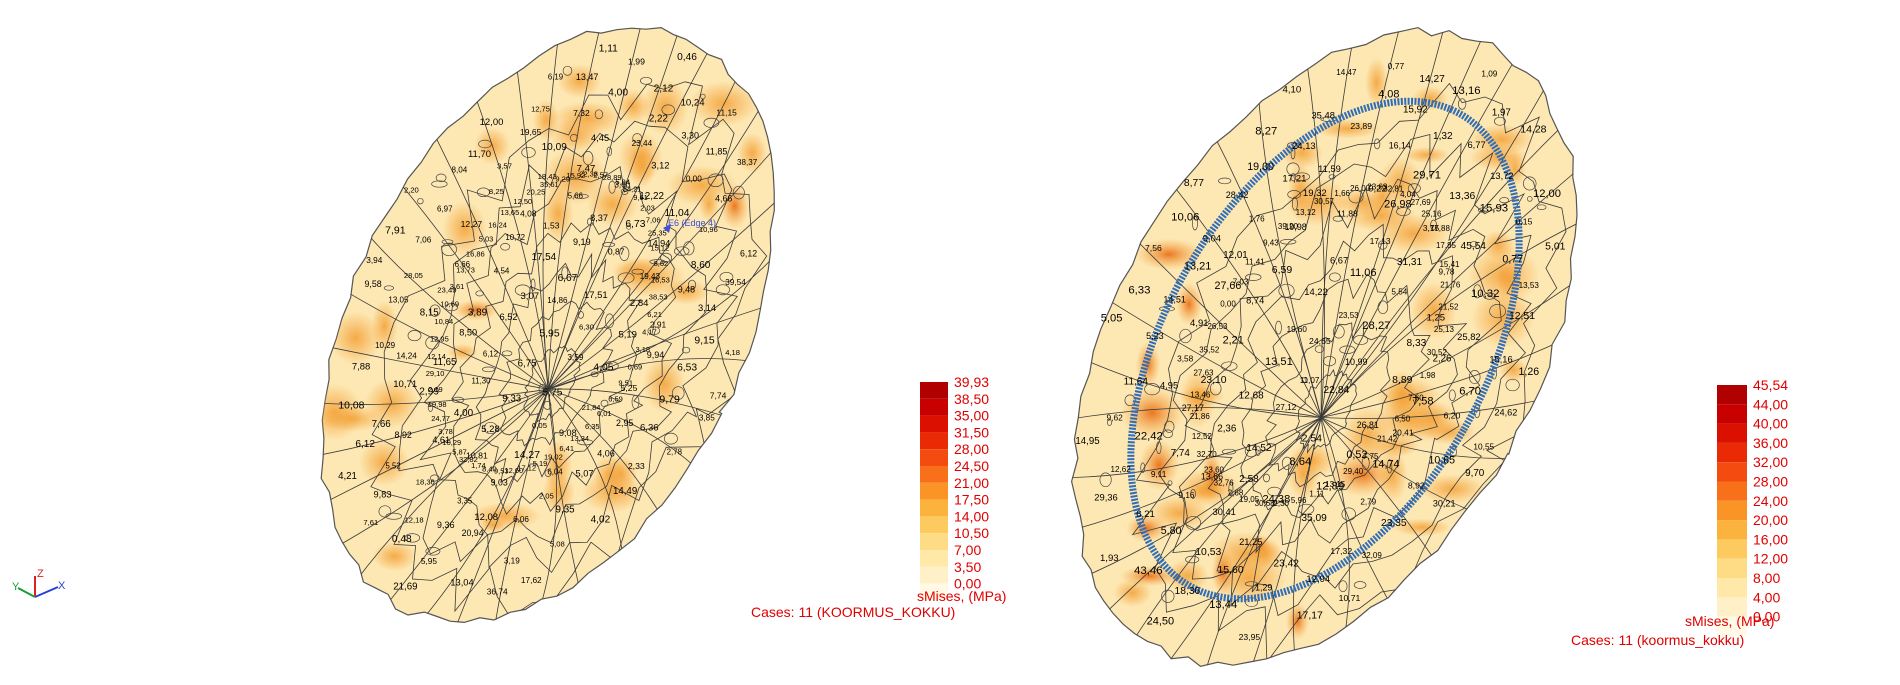 Image resolution: width=1900 pixels, height=685 pixels. Describe the element at coordinates (1322, 114) in the screenshot. I see `stress-value-label: 35,48` at that location.